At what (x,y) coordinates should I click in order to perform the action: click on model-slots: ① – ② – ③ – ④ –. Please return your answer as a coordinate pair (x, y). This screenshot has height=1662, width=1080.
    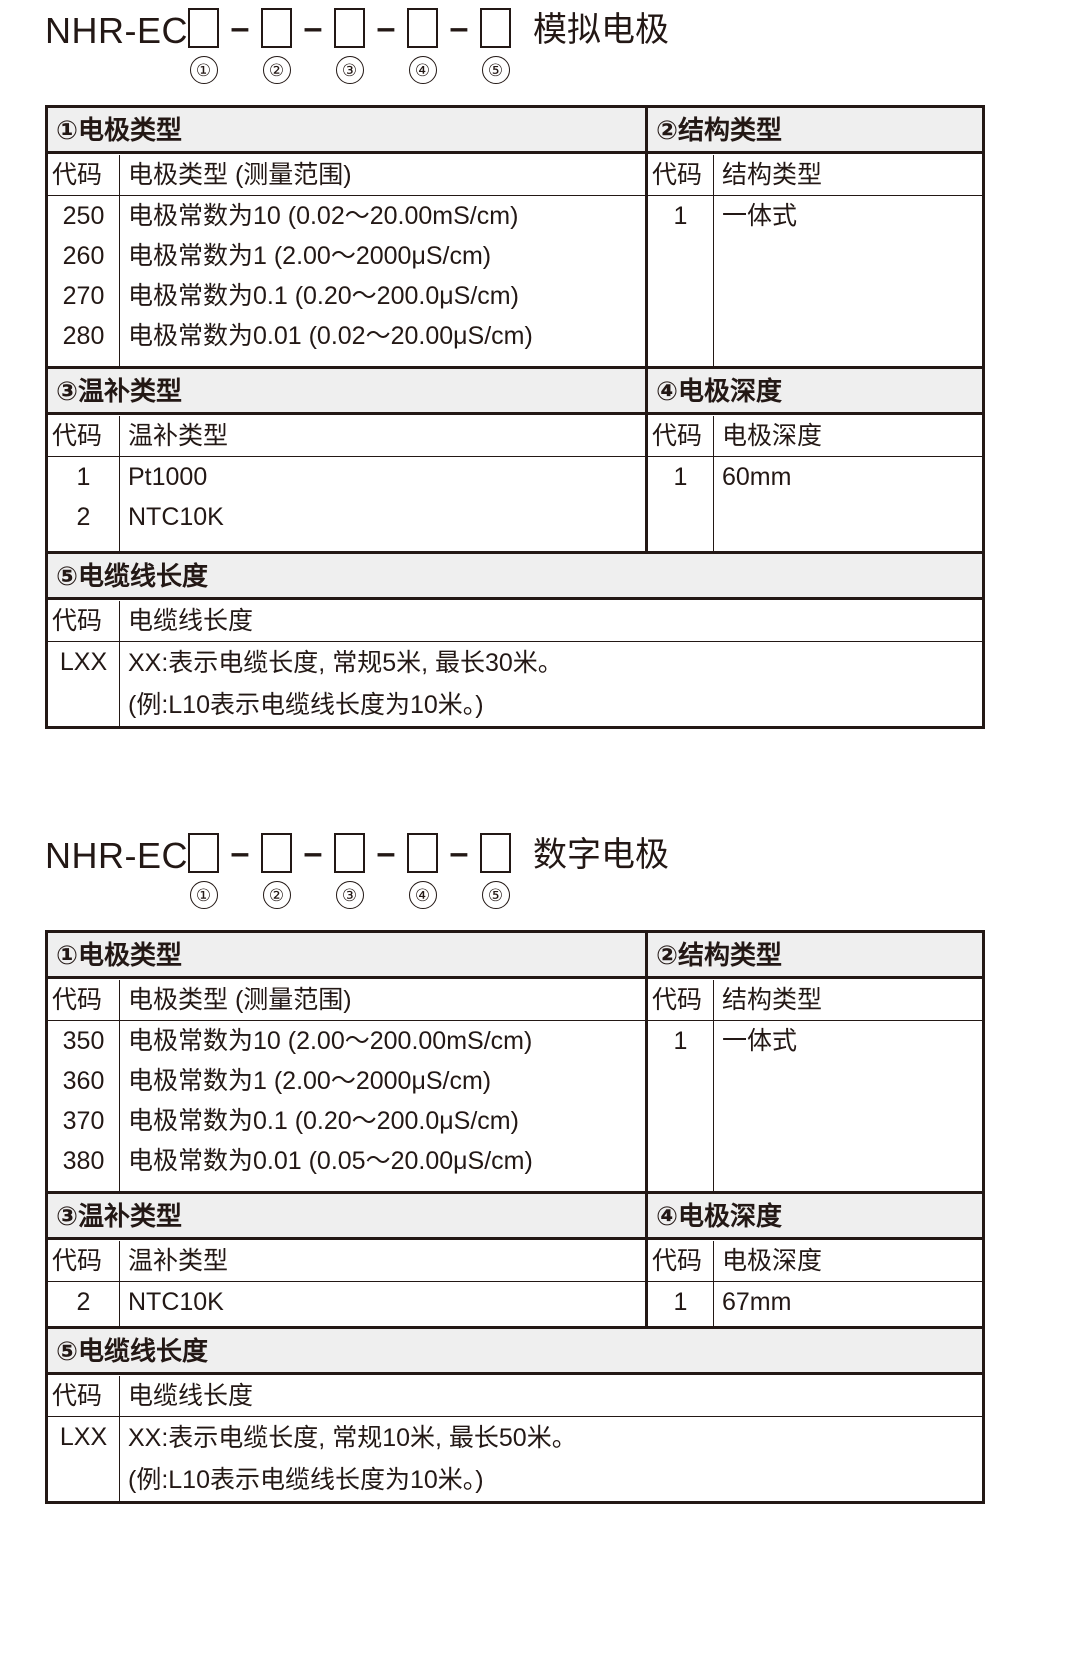
    Looking at the image, I should click on (349, 871).